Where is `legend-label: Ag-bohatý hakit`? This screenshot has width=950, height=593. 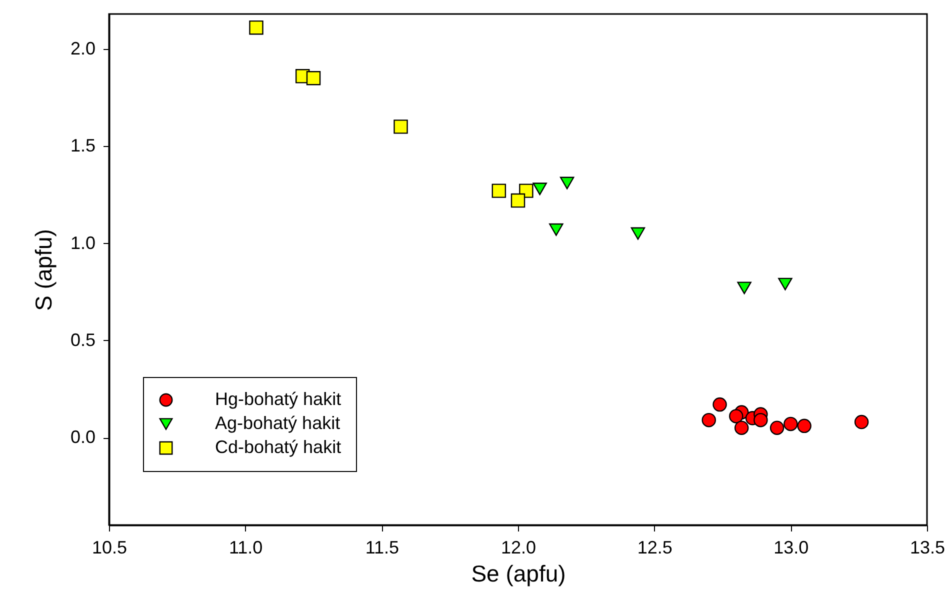 legend-label: Ag-bohatý hakit is located at coordinates (277, 423).